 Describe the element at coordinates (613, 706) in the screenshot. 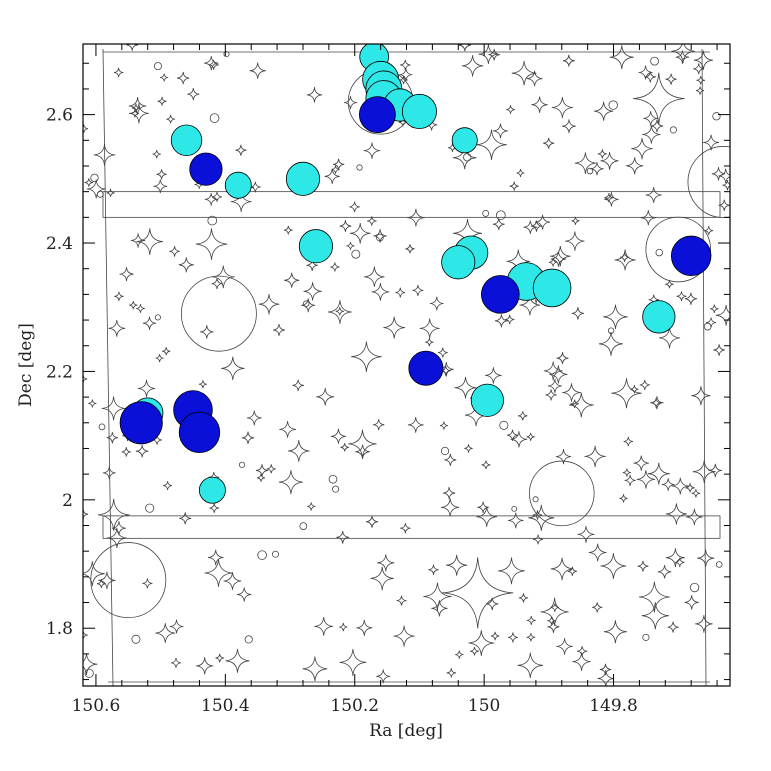

I see `x-tick-label: 149.8` at that location.